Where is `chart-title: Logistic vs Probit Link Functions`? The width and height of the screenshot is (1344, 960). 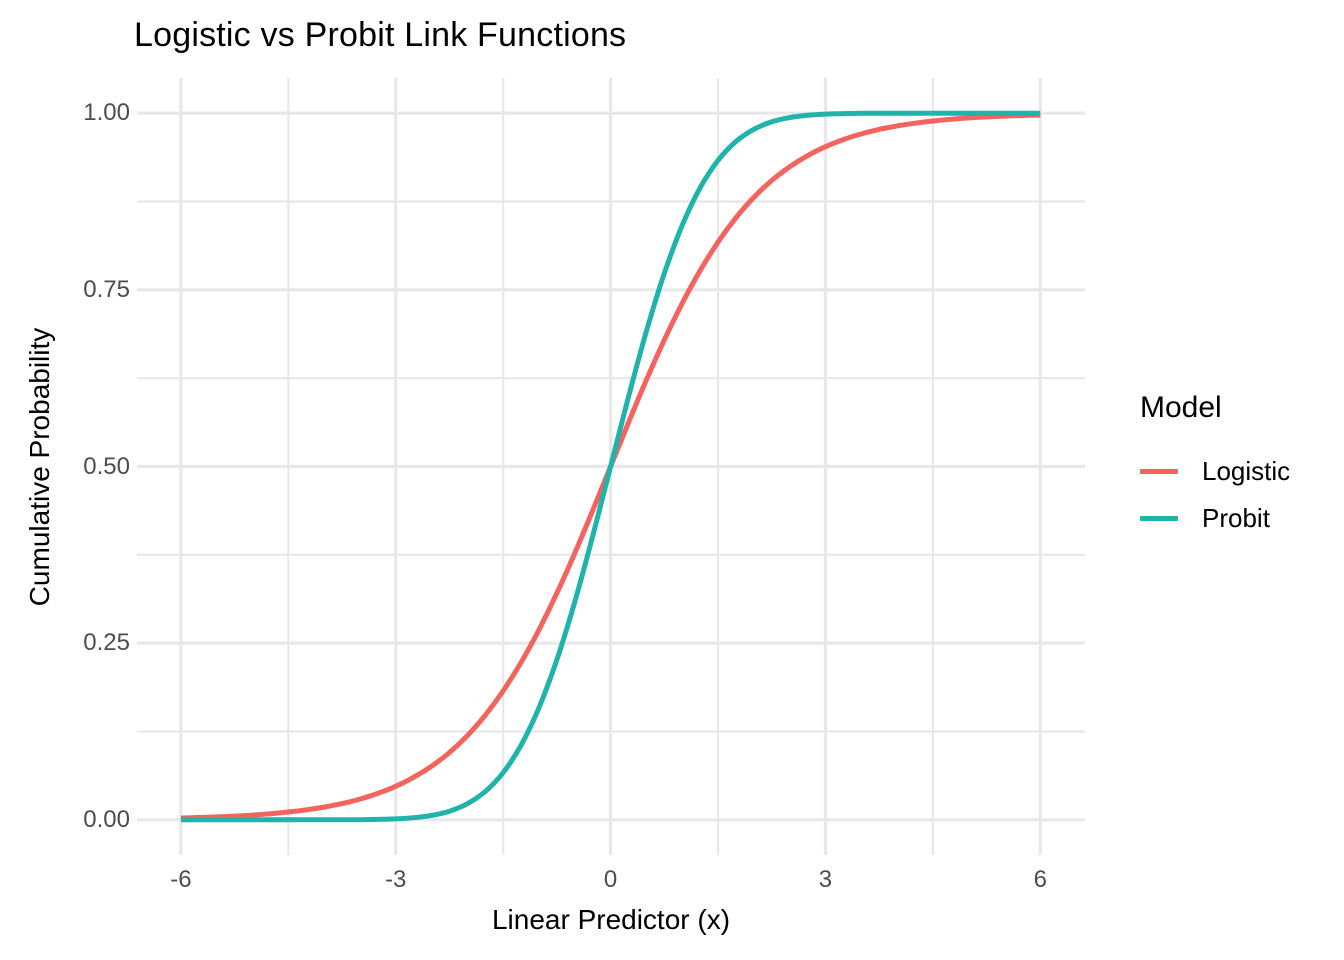
chart-title: Logistic vs Probit Link Functions is located at coordinates (380, 35).